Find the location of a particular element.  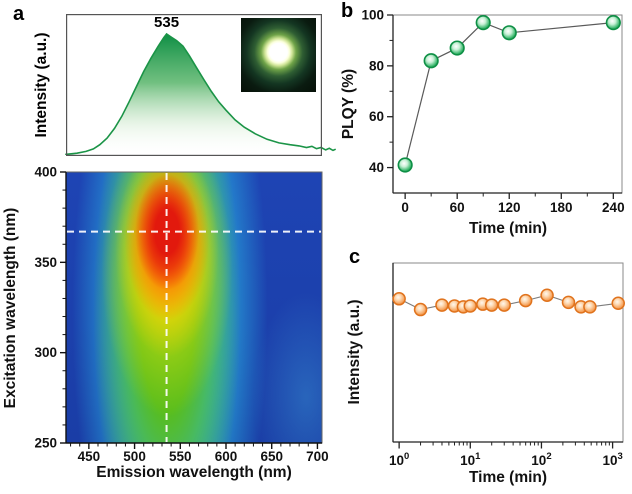

stability-xlabel: Time (min) is located at coordinates (508, 477).